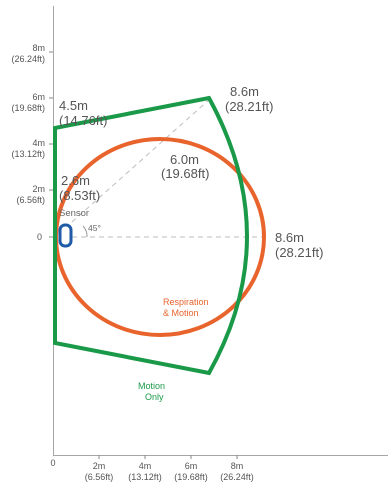 The width and height of the screenshot is (388, 495). I want to click on y-axis-tick-2m: 2m (6.56ft), so click(34, 194).